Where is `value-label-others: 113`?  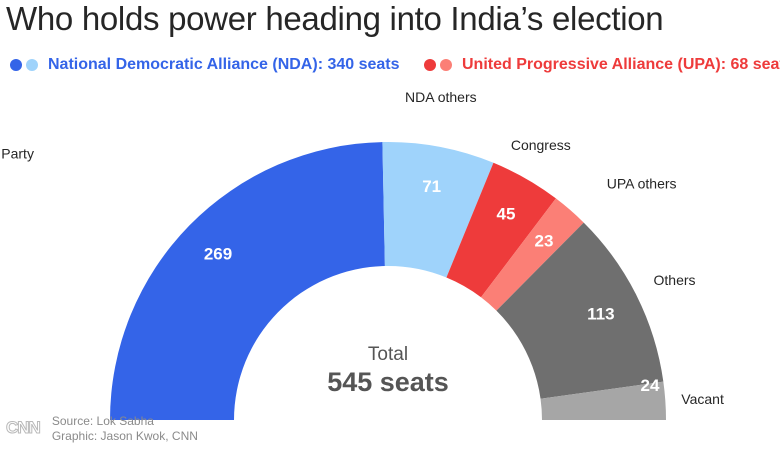 value-label-others: 113 is located at coordinates (600, 313).